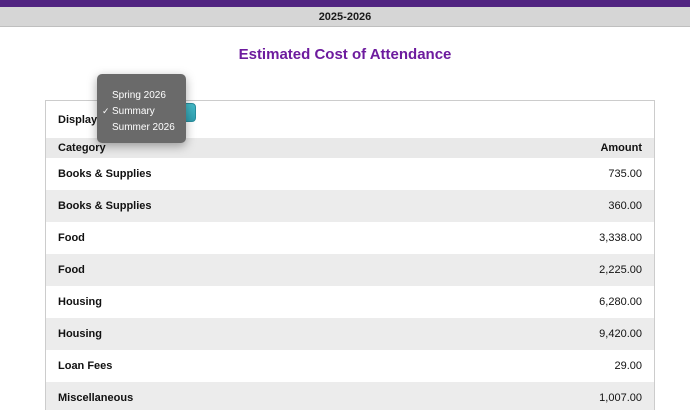 The width and height of the screenshot is (690, 410). I want to click on dropdown-option-label: Summer 2026, so click(143, 127).